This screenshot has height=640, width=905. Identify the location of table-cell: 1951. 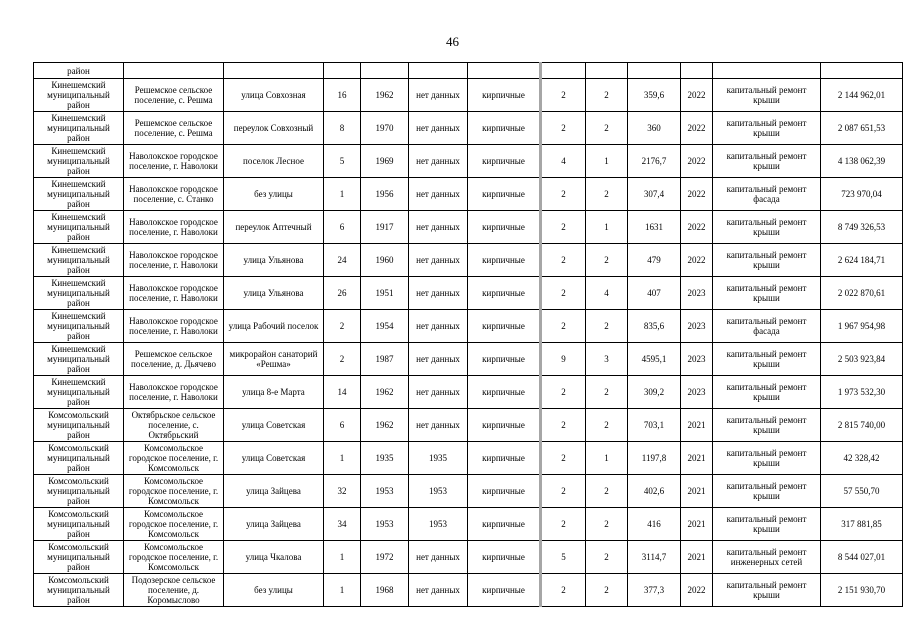
(384, 293).